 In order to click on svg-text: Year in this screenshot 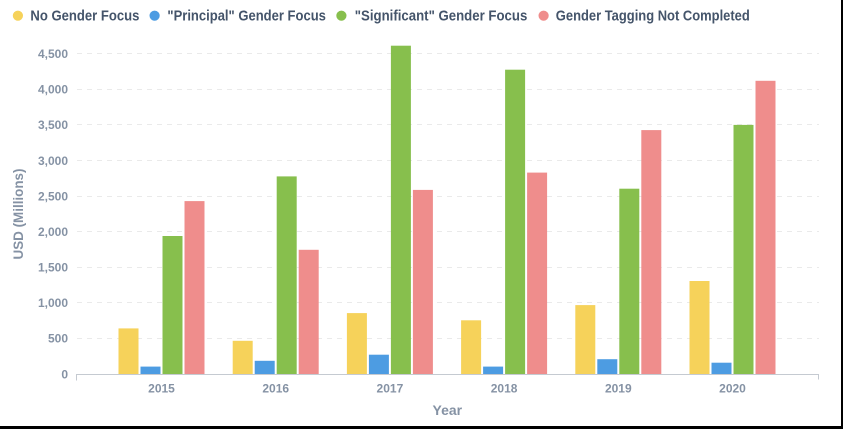, I will do `click(448, 410)`.